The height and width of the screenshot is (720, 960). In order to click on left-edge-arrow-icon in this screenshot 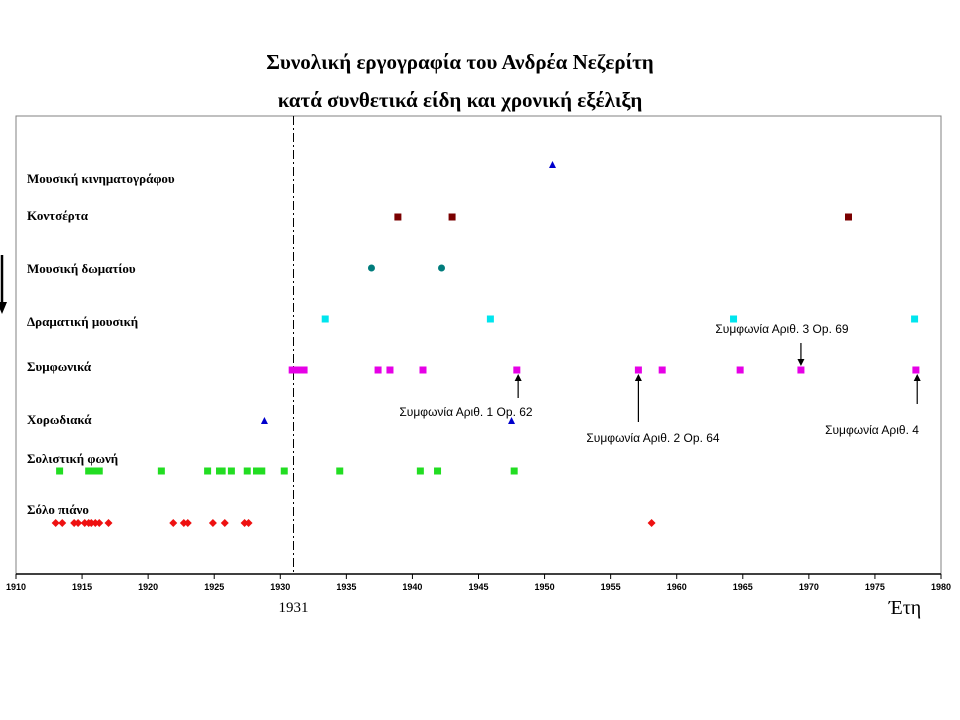, I will do `click(3, 284)`.